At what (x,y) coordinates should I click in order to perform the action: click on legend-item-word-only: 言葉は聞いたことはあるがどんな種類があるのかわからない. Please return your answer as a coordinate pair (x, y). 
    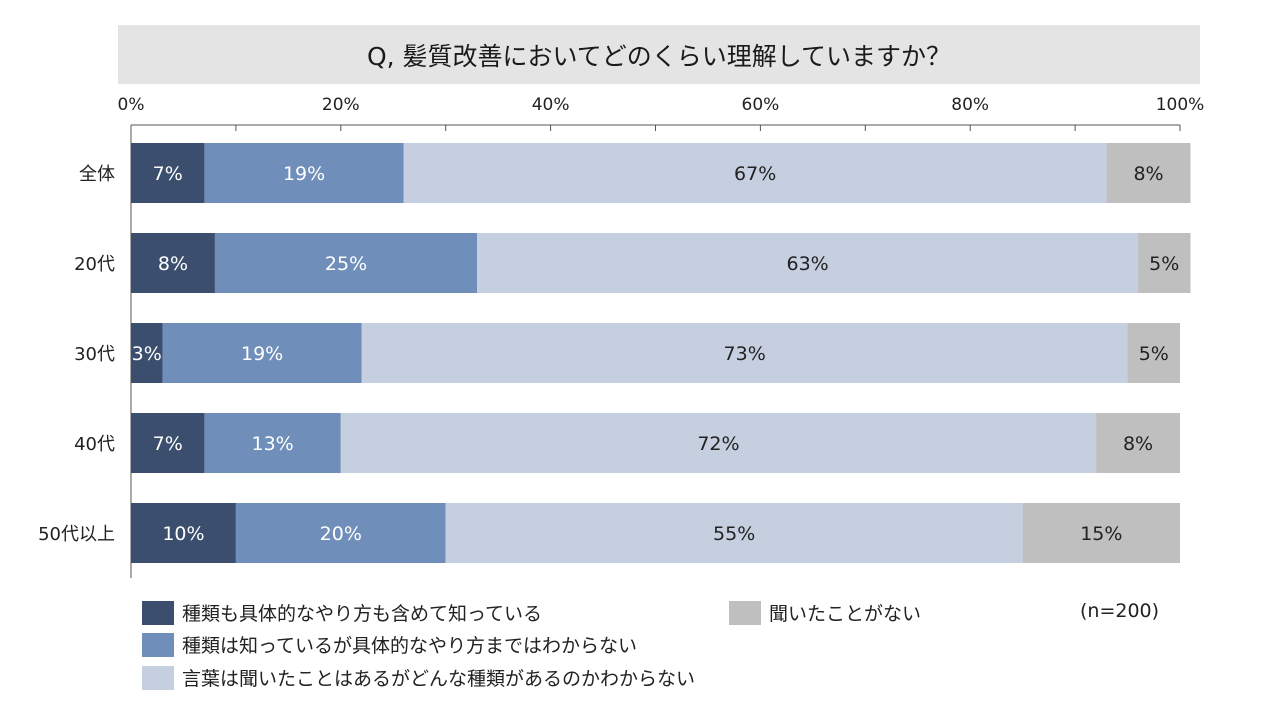
    Looking at the image, I should click on (418, 677).